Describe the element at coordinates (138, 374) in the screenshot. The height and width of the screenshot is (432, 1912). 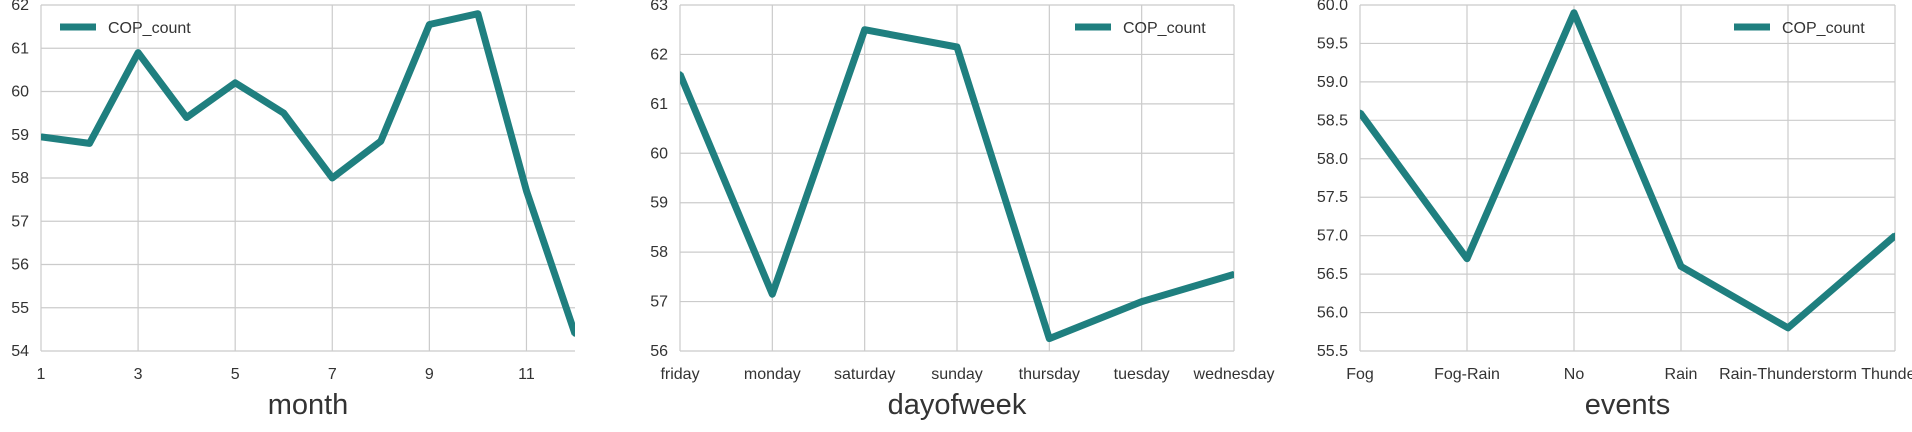
I see `x-tick-label: 3` at that location.